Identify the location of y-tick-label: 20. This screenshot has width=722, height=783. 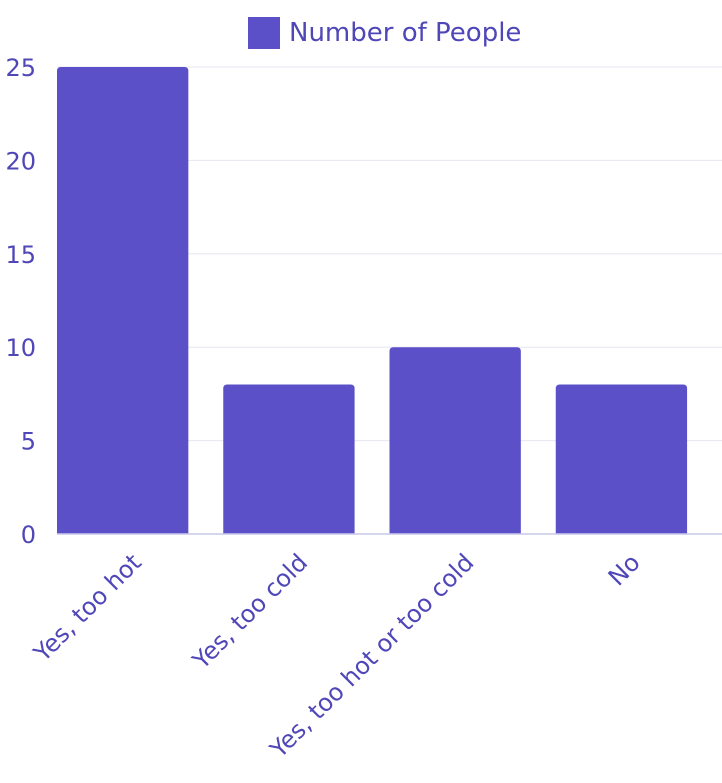
(20, 161).